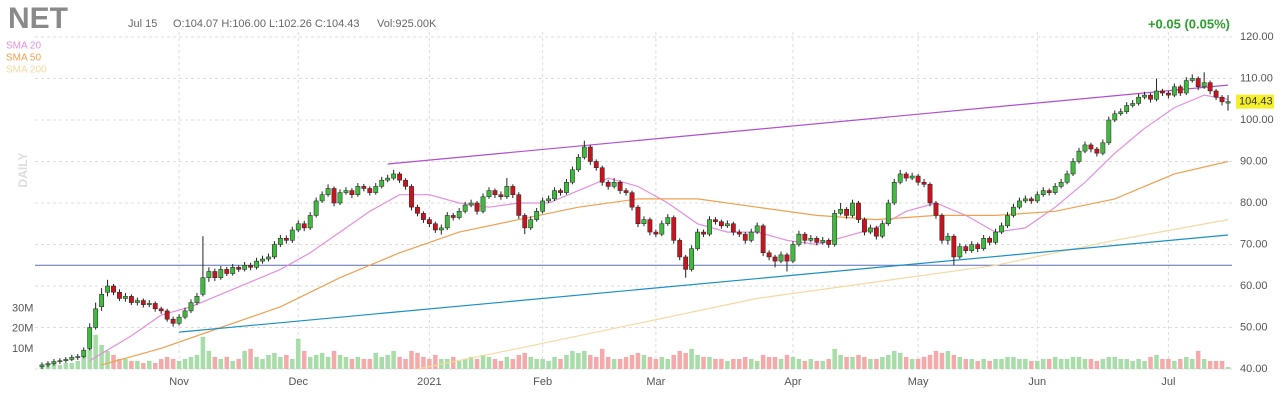  Describe the element at coordinates (1254, 327) in the screenshot. I see `y-tick-label: 50.00` at that location.